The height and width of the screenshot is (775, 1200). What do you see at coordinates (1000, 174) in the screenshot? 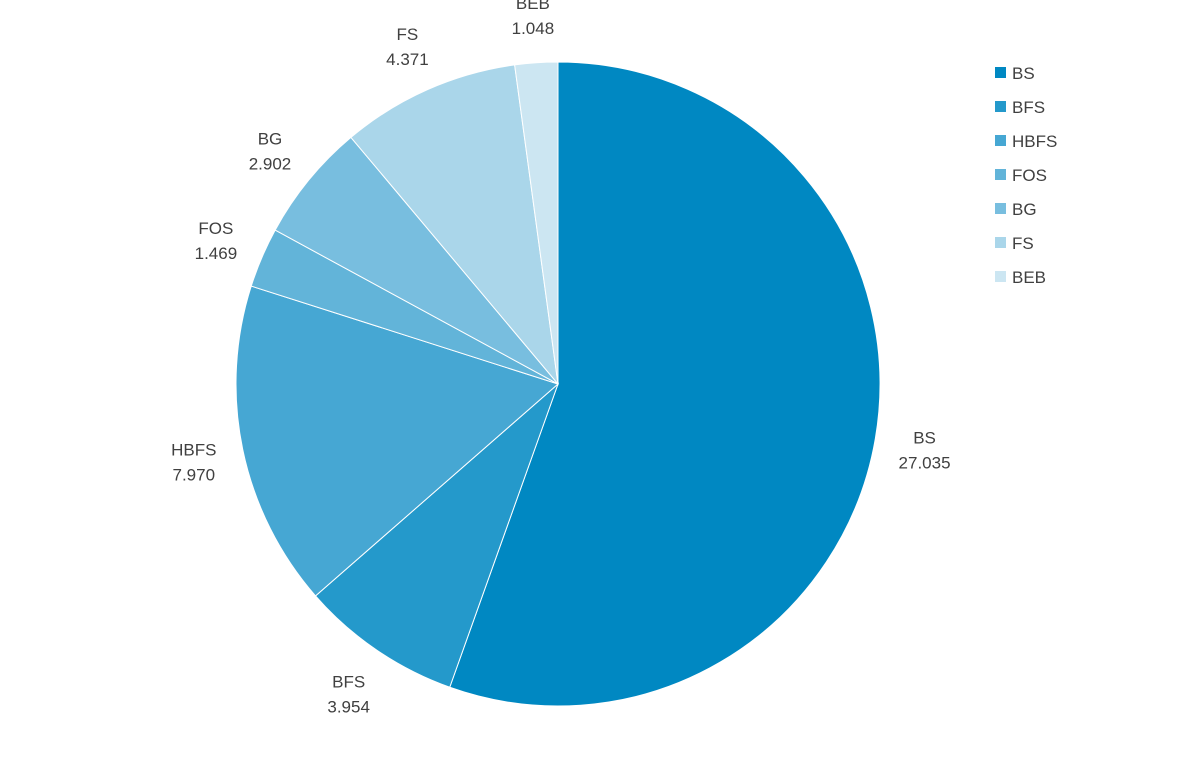
I see `legend-swatch-fos` at bounding box center [1000, 174].